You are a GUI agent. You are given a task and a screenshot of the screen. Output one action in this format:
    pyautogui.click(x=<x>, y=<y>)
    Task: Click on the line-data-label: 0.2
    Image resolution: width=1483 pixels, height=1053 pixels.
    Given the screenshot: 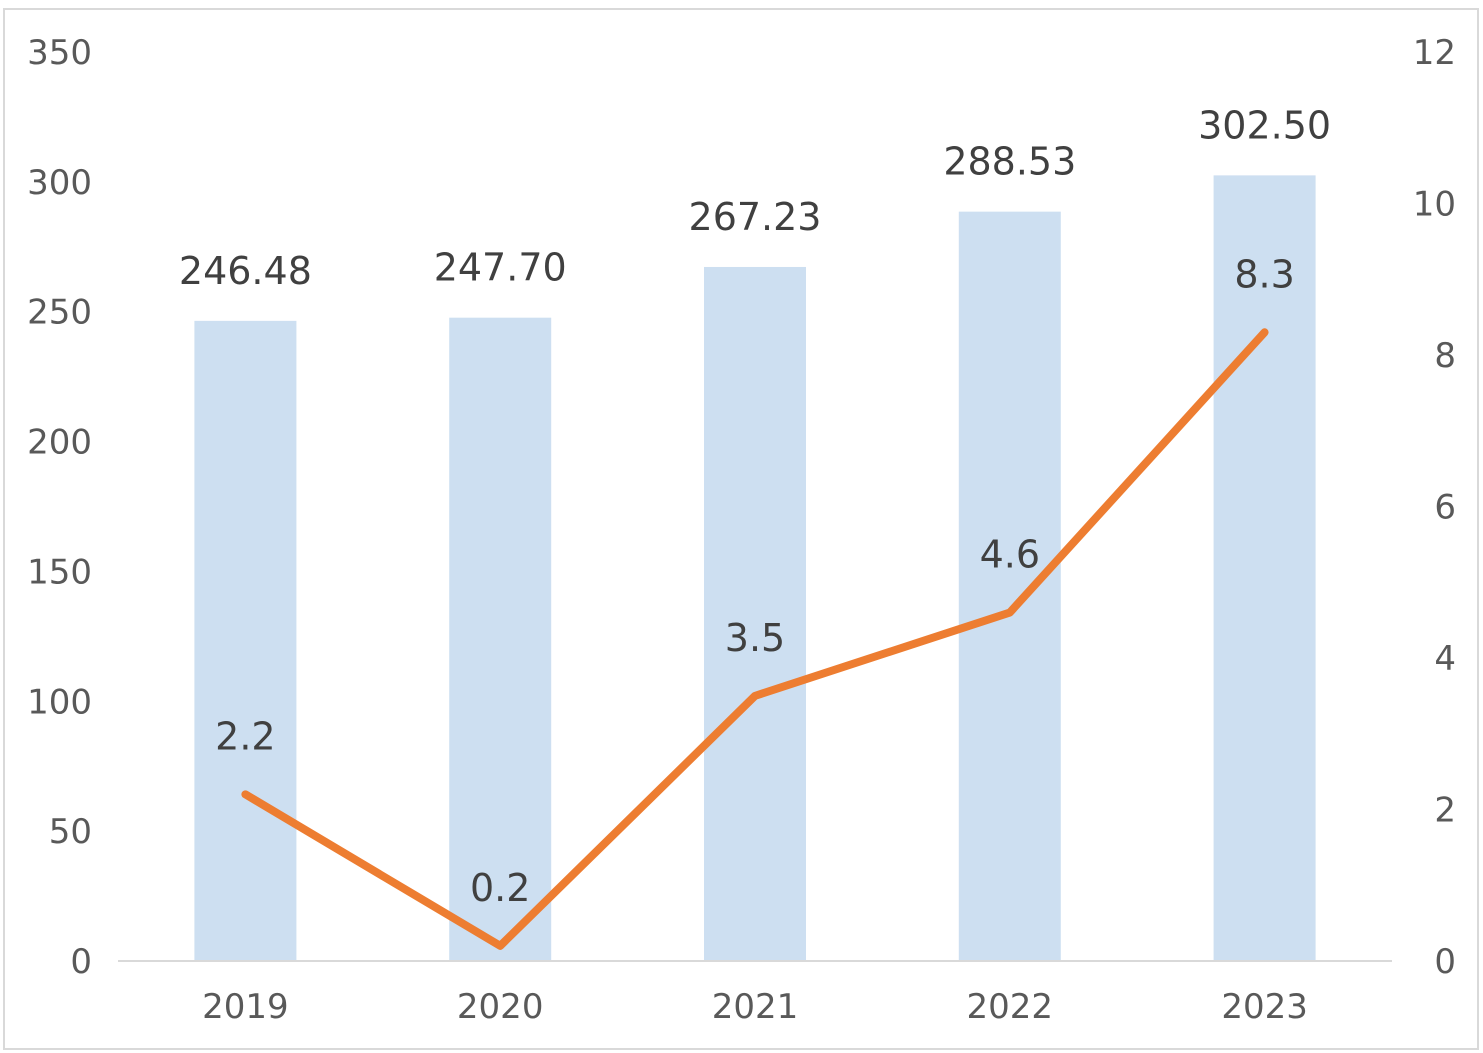 What is the action you would take?
    pyautogui.click(x=500, y=888)
    